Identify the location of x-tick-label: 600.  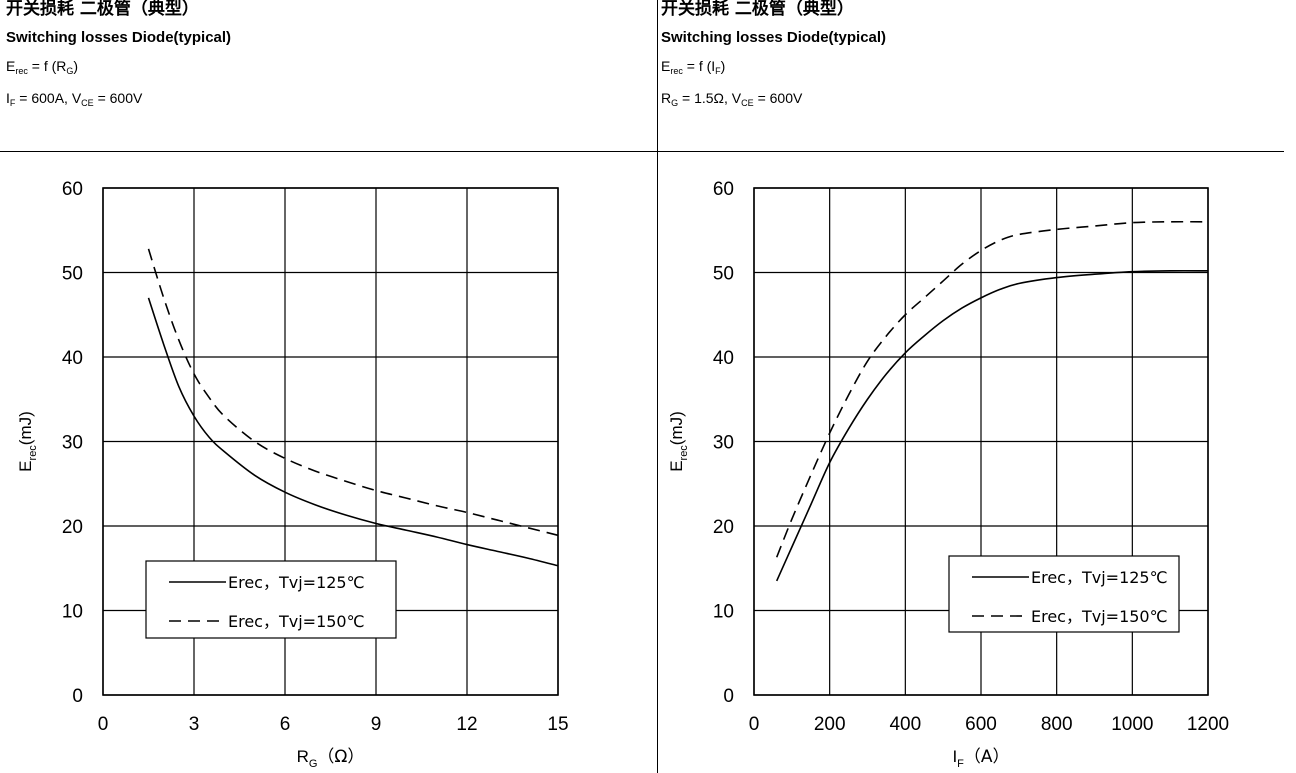
(981, 724).